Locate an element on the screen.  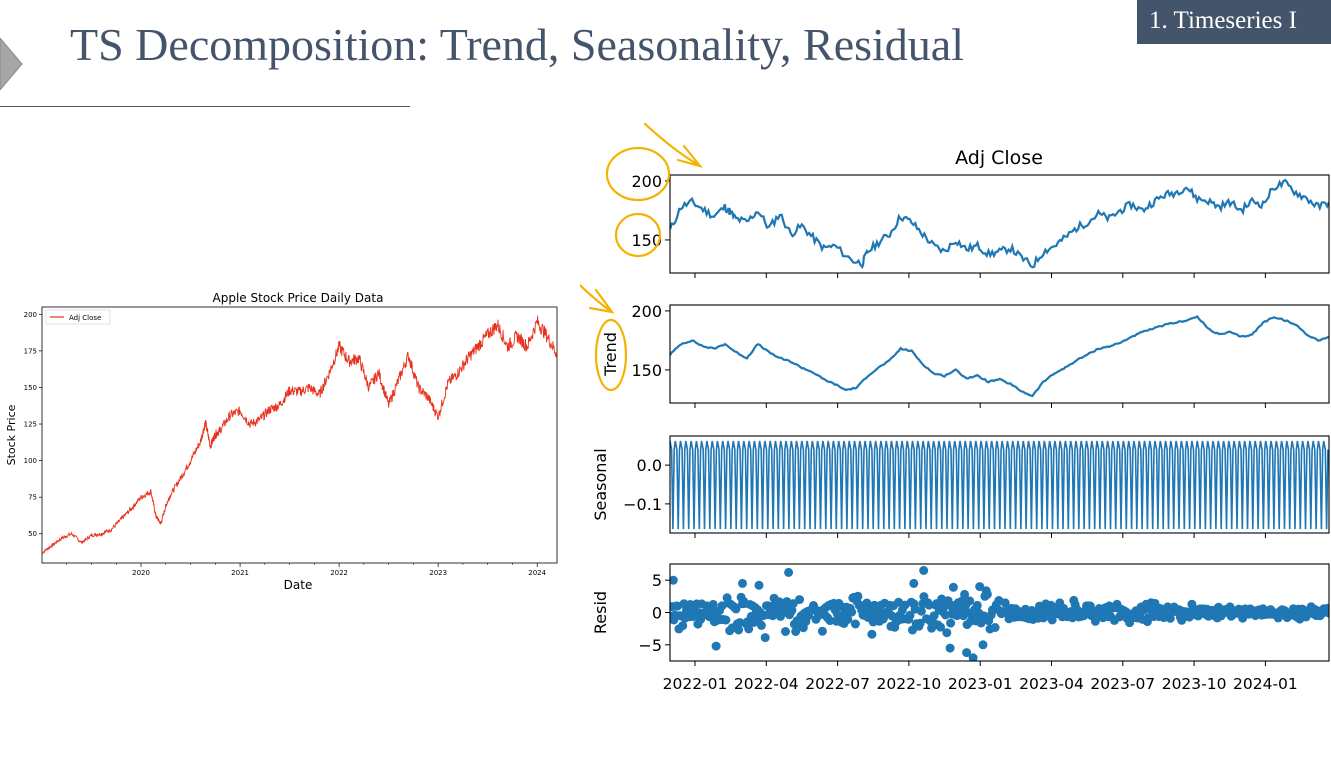
panel-trend: 150 200 Trend is located at coordinates (965, 355).